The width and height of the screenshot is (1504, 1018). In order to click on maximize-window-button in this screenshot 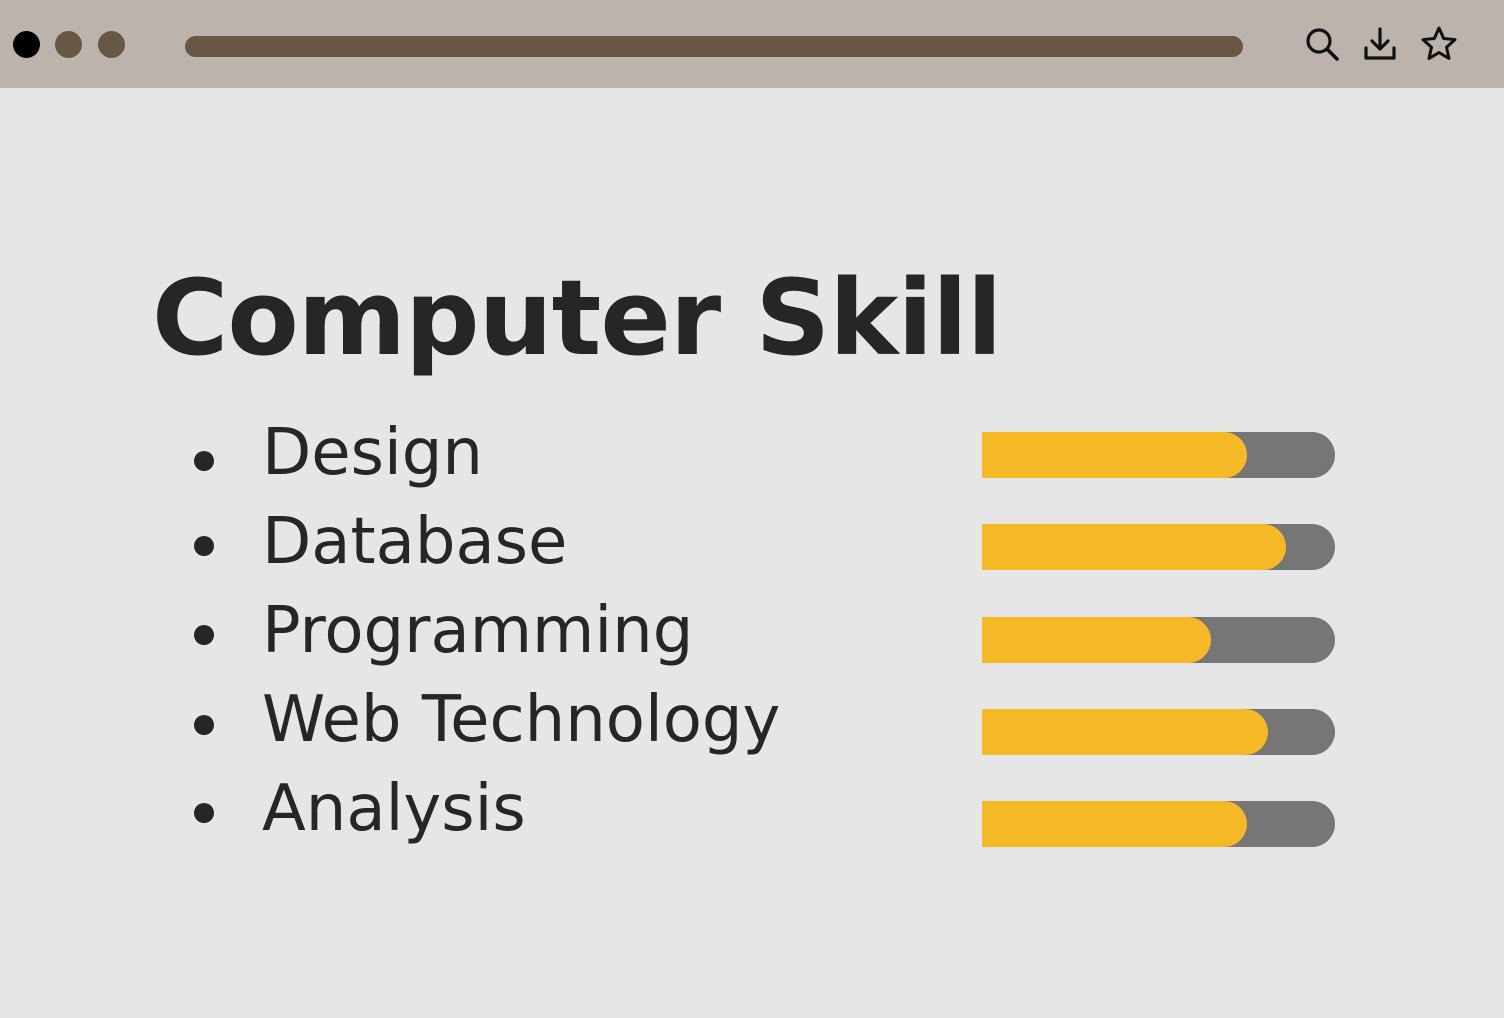, I will do `click(111, 44)`.